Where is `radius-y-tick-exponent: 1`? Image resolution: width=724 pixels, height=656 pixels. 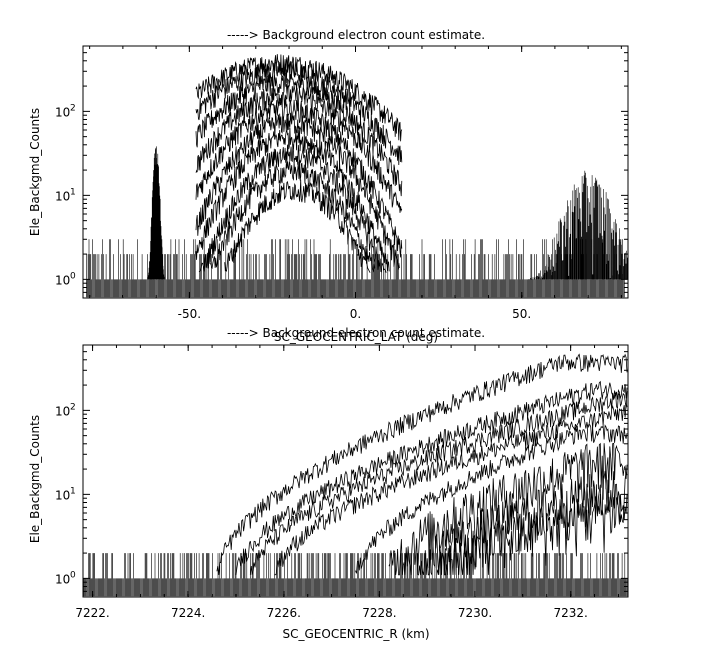
radius-y-tick-exponent: 1 is located at coordinates (73, 491).